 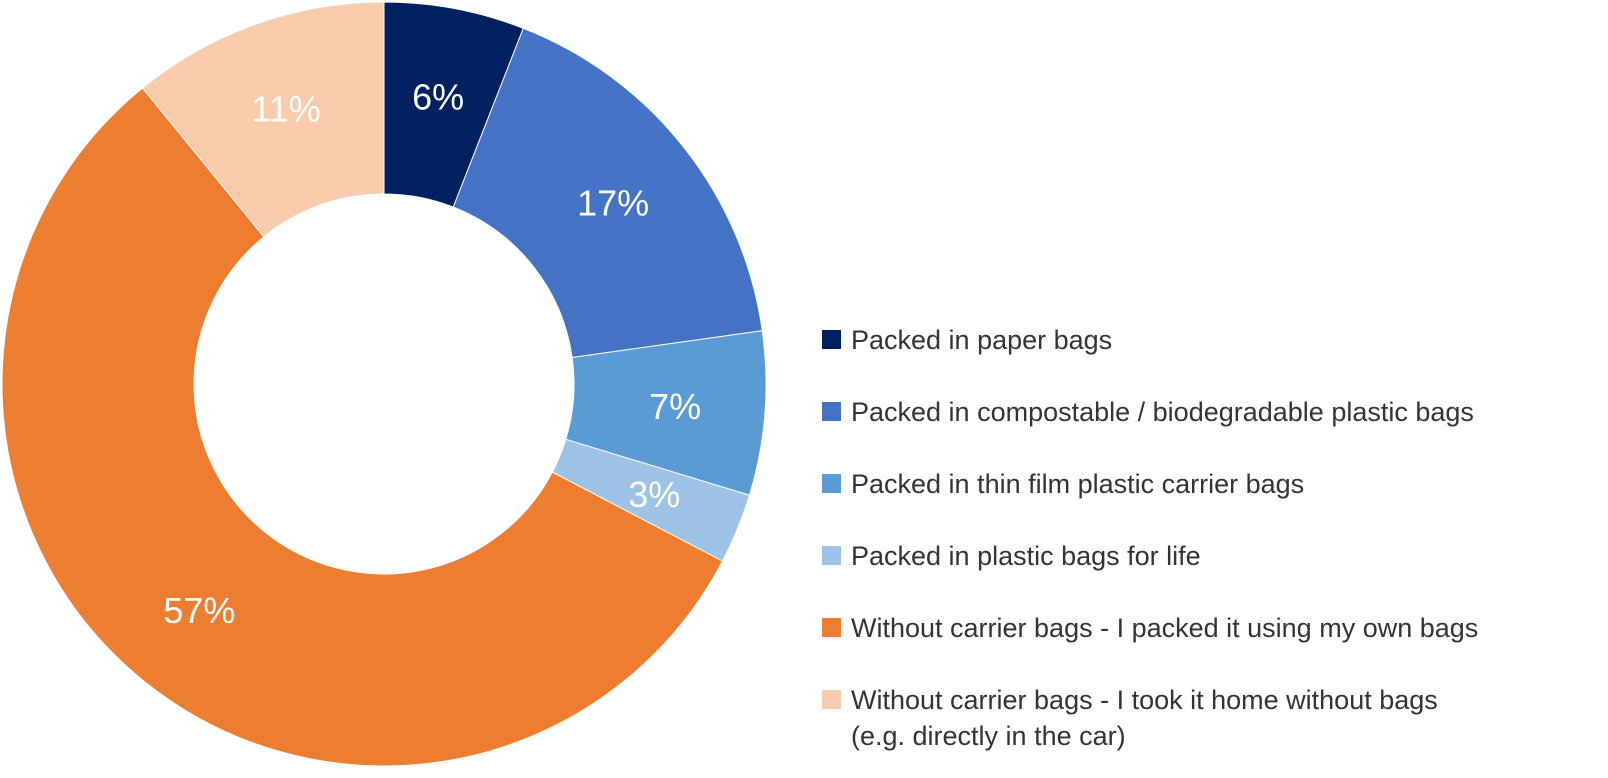 I want to click on slice-label-3: 3%, so click(x=654, y=494).